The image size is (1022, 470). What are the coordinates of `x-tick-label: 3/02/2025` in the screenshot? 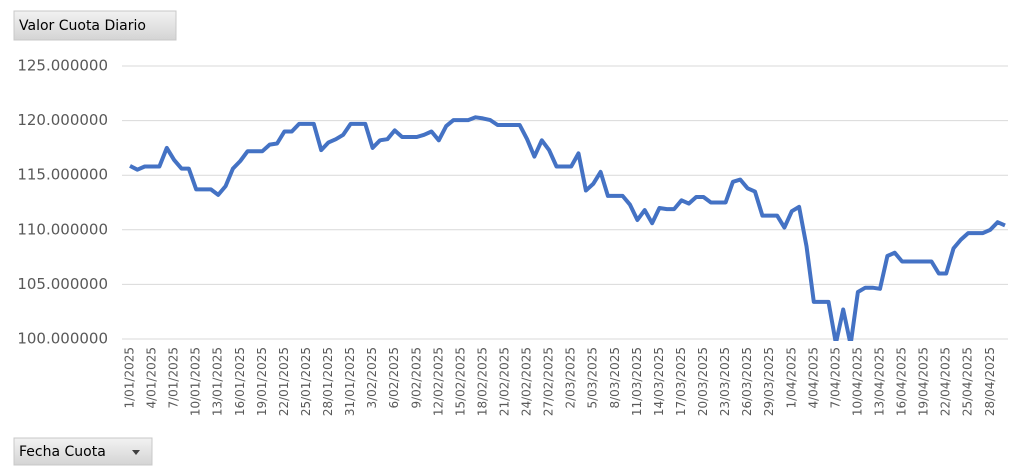 It's located at (372, 378).